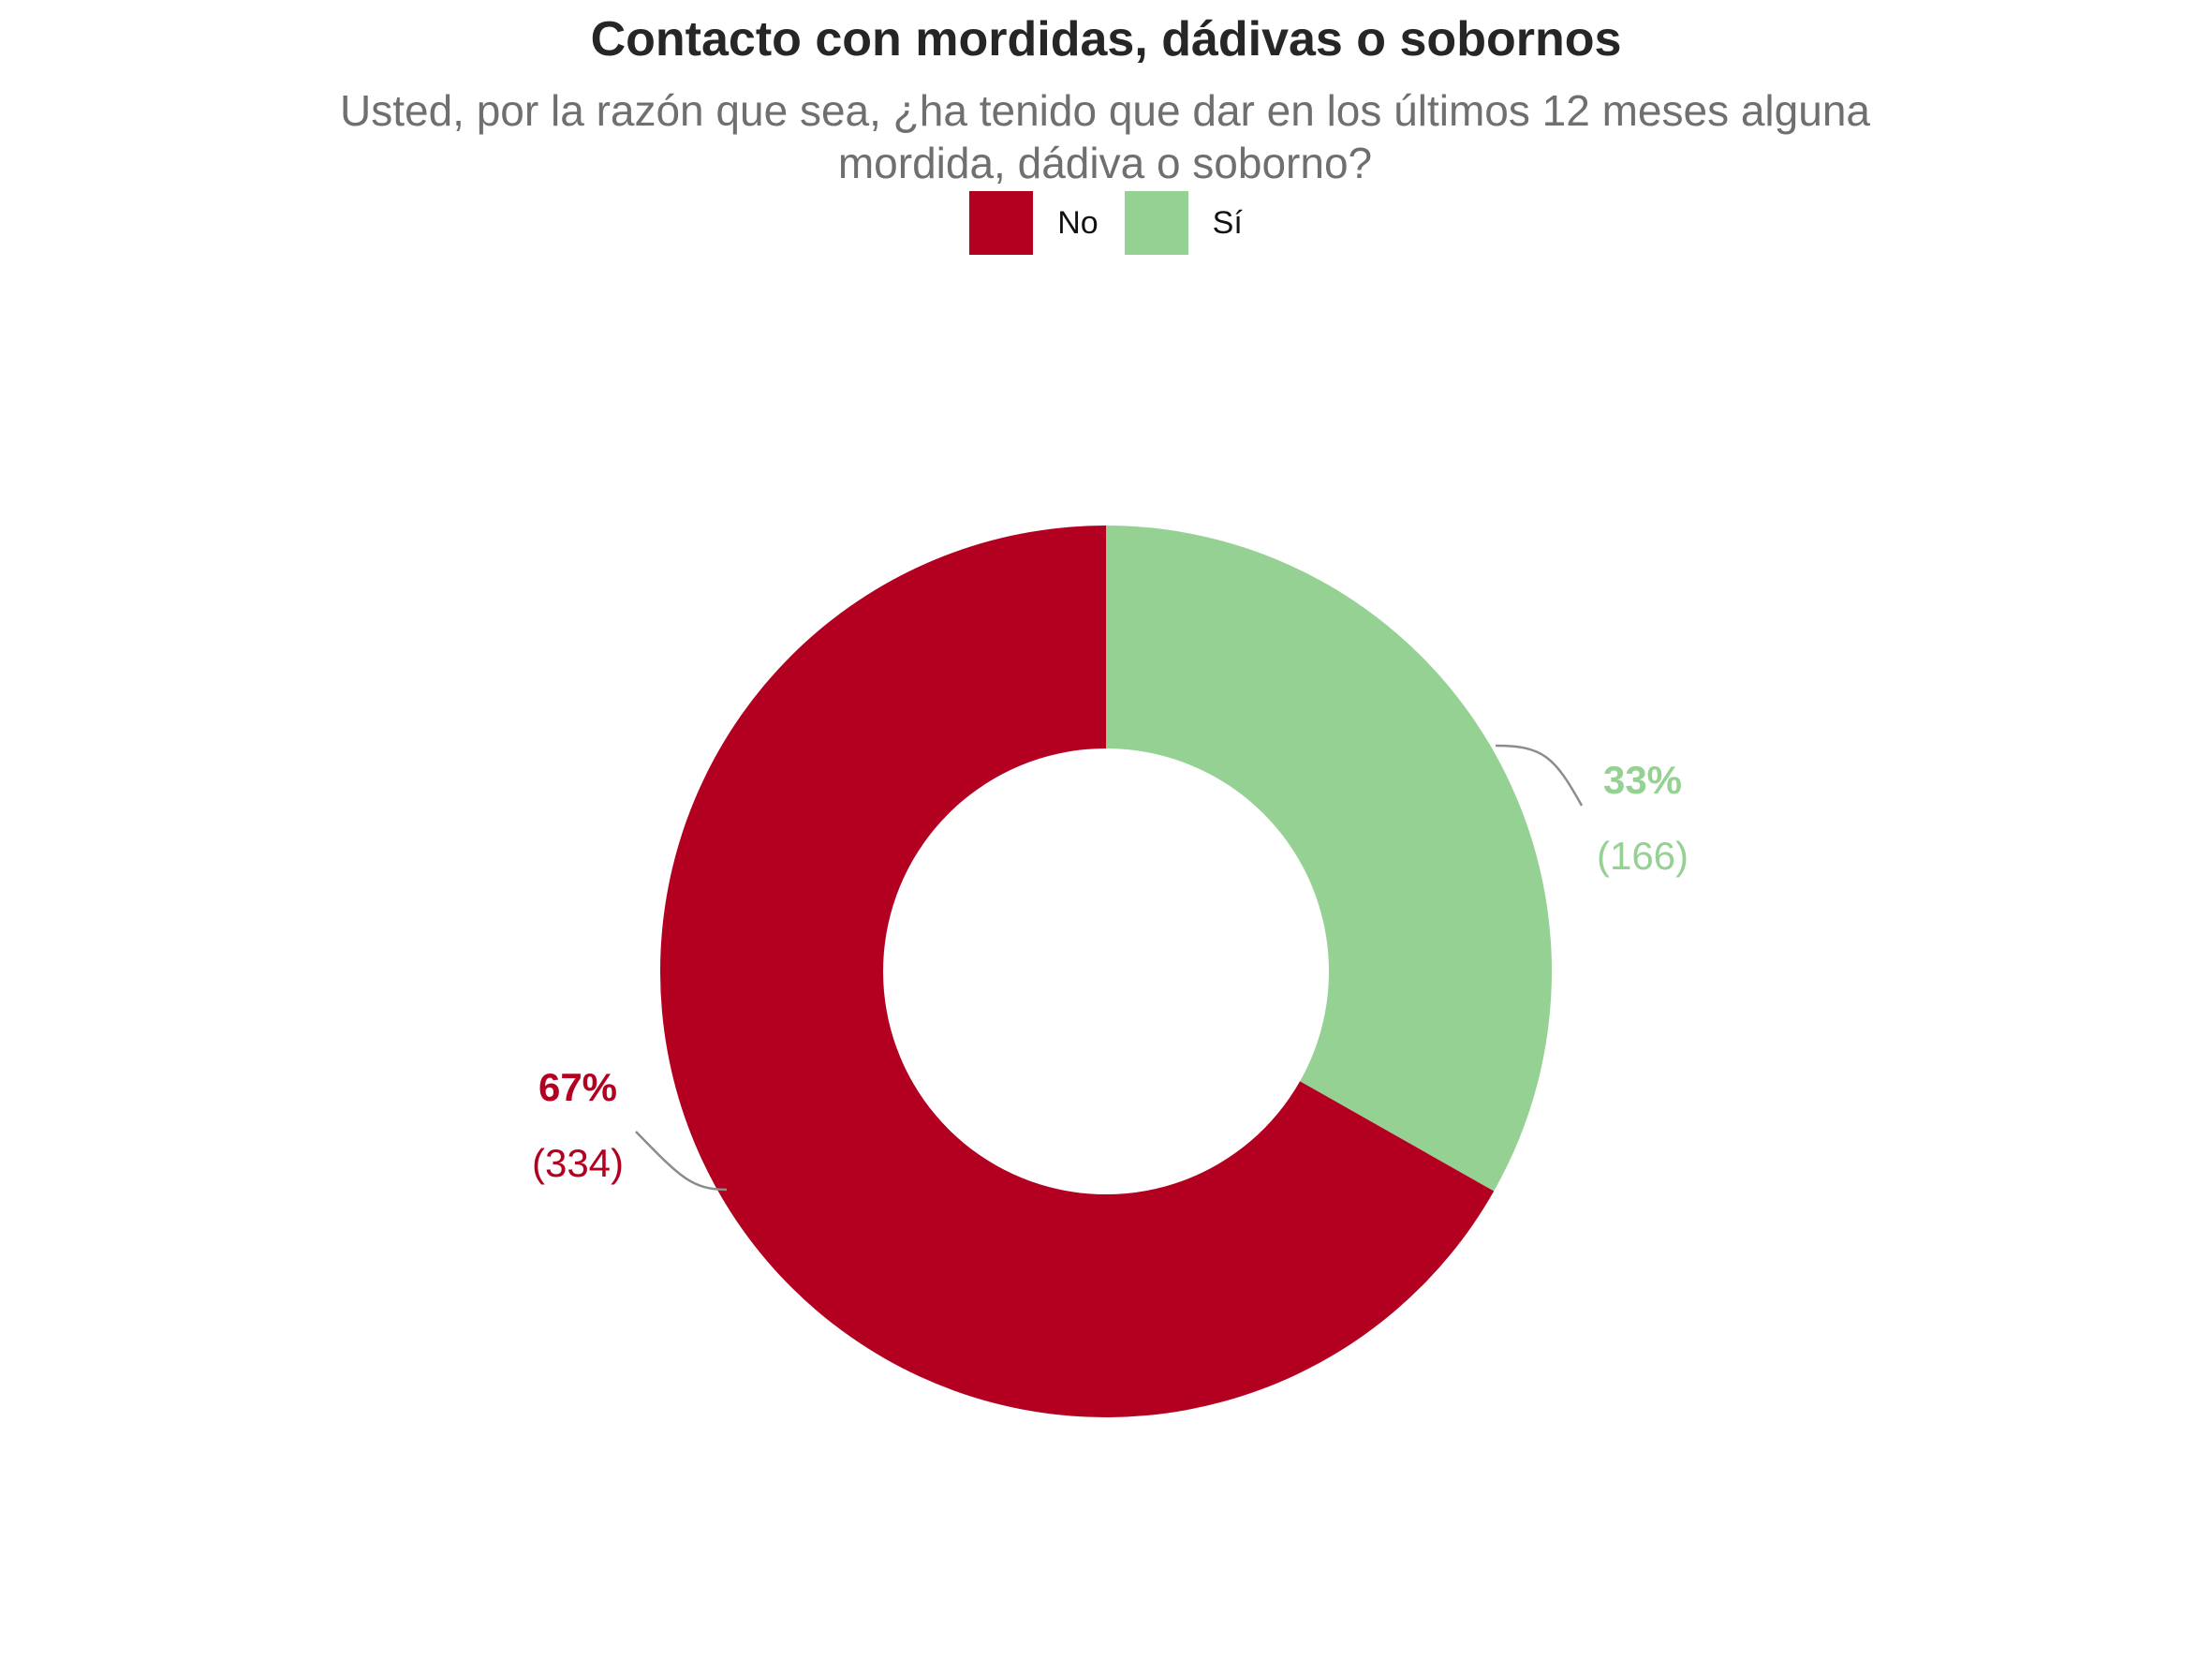  I want to click on legend-item-si: Sí, so click(1184, 223).